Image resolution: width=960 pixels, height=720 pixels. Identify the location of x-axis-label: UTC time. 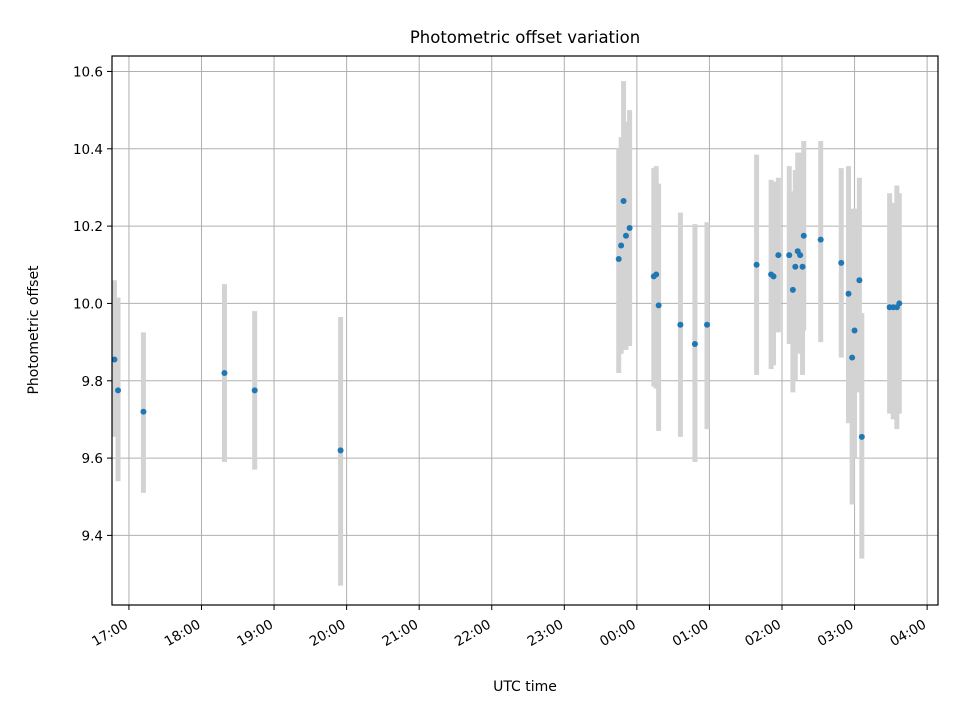
(525, 687).